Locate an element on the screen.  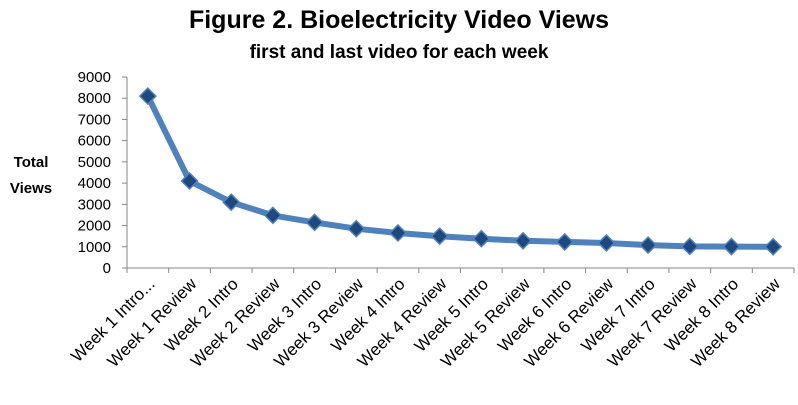
y-tick-label: 8000 is located at coordinates (94, 98).